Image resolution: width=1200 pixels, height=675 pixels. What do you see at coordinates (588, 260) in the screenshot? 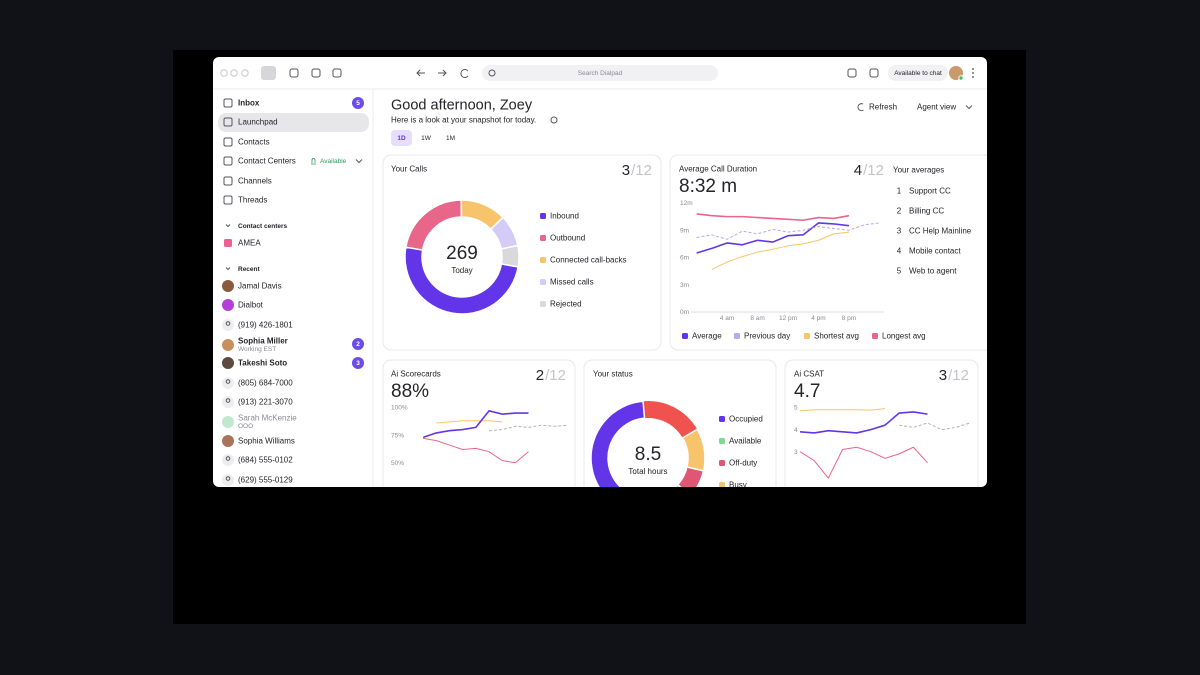
I see `legend-label: Connected call-backs` at bounding box center [588, 260].